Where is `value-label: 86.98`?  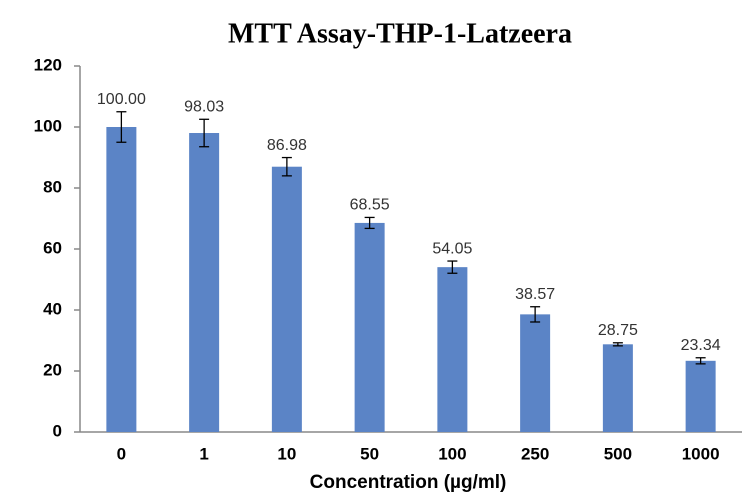 value-label: 86.98 is located at coordinates (287, 145).